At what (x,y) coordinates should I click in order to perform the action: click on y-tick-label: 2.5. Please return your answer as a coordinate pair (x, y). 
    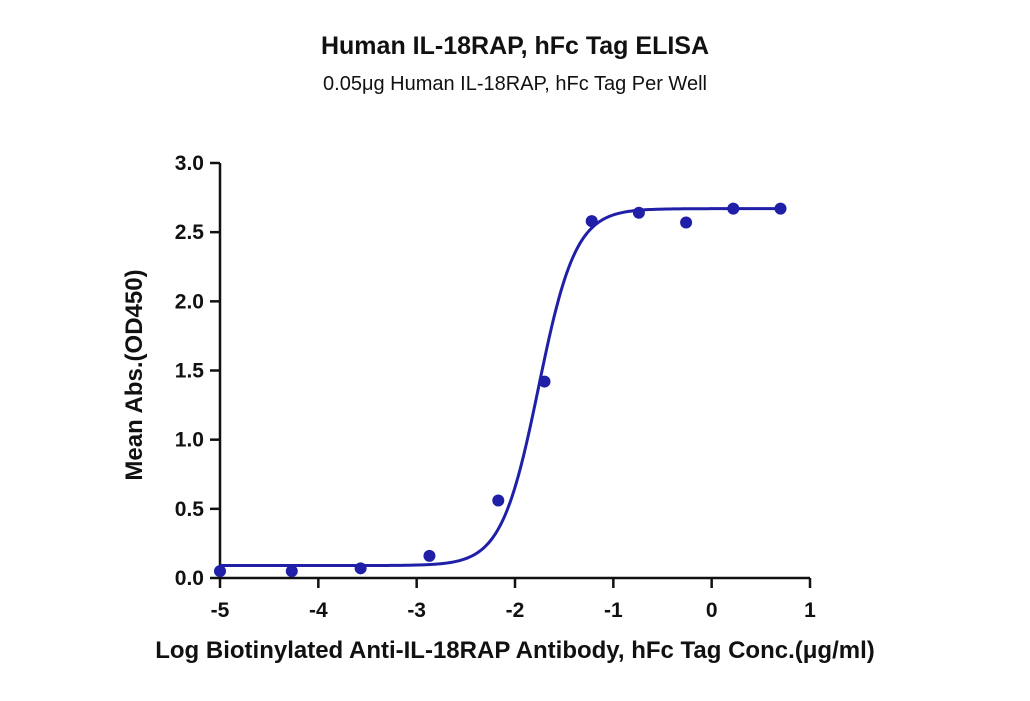
    Looking at the image, I should click on (190, 232).